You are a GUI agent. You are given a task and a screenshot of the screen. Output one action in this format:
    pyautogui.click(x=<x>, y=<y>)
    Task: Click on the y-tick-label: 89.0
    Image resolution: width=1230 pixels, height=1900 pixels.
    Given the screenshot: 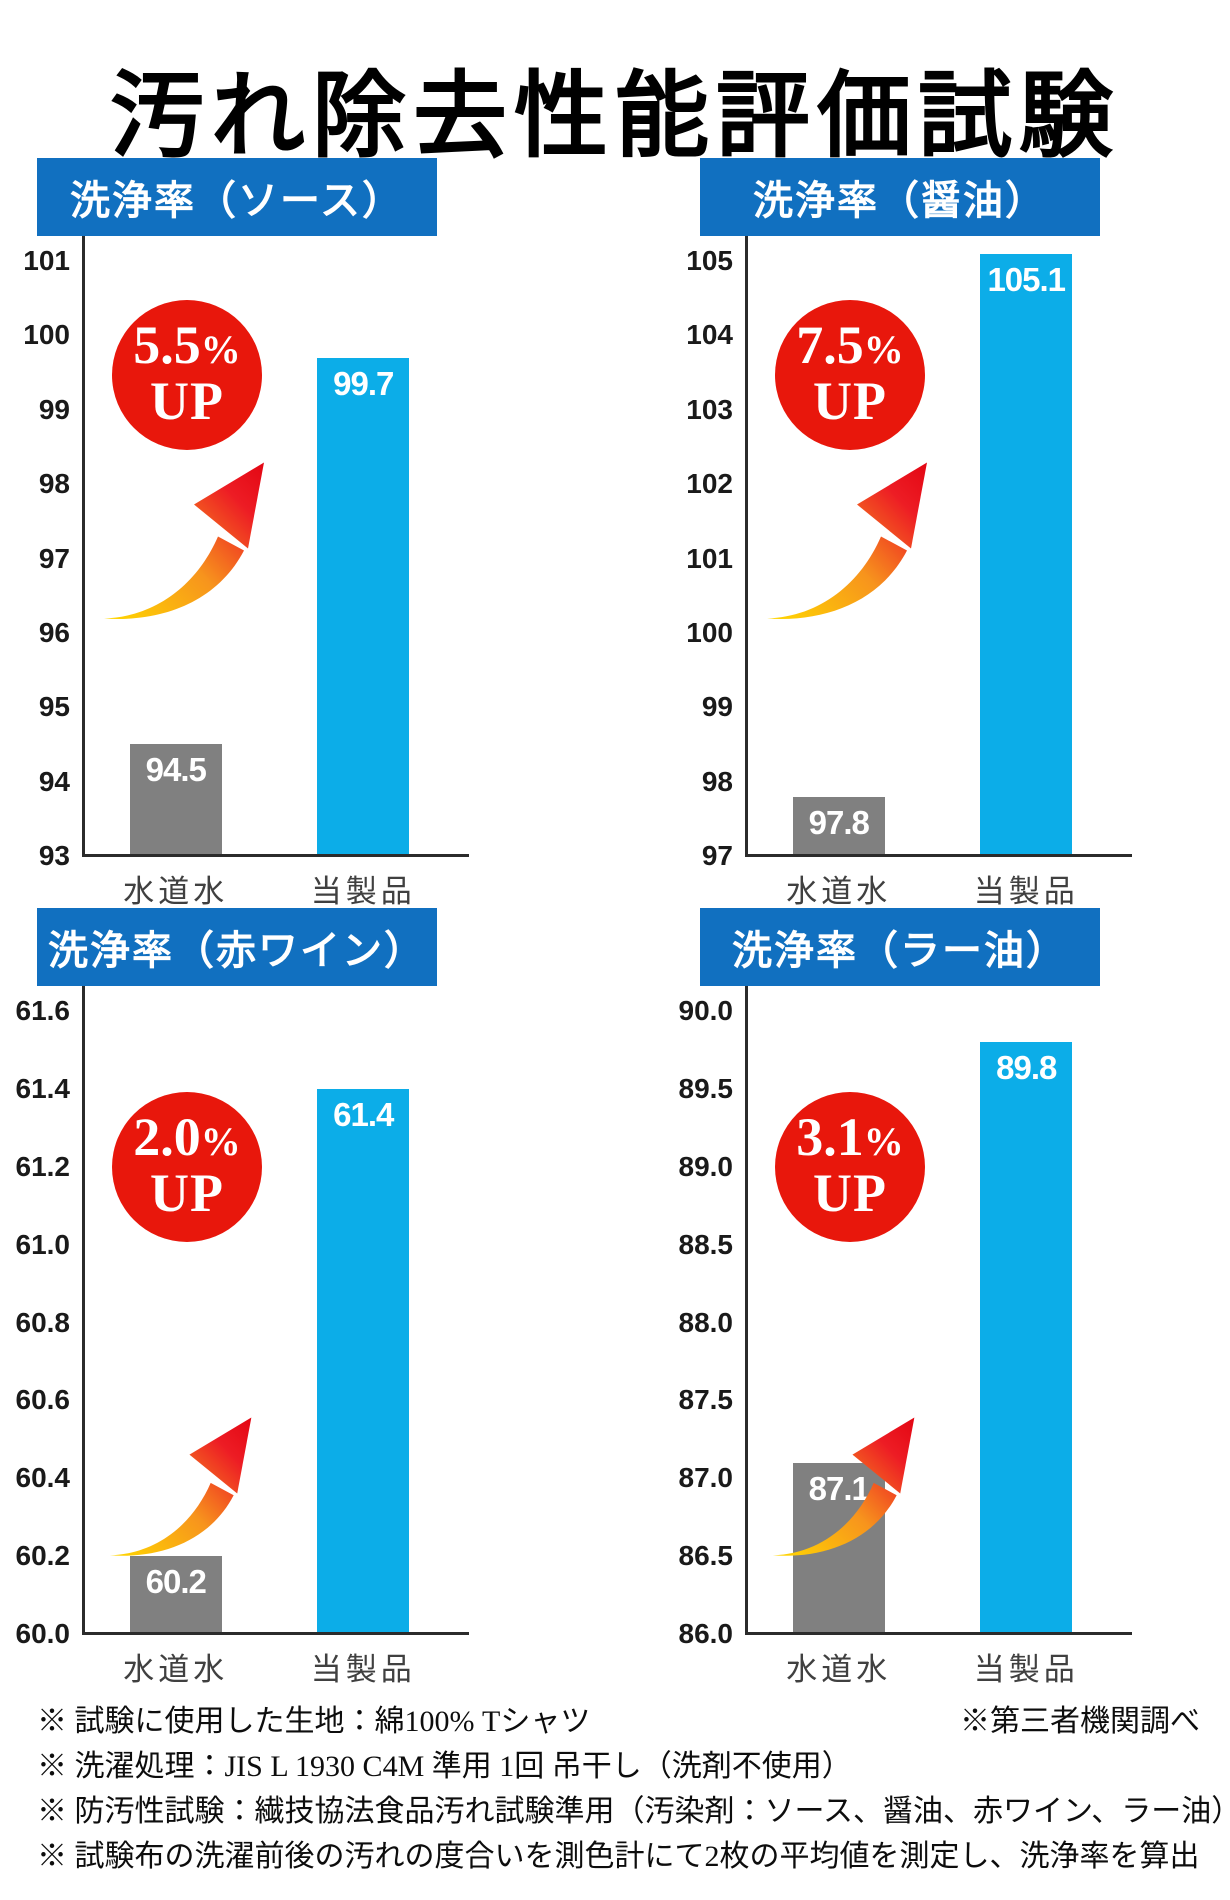 What is the action you would take?
    pyautogui.click(x=706, y=1166)
    